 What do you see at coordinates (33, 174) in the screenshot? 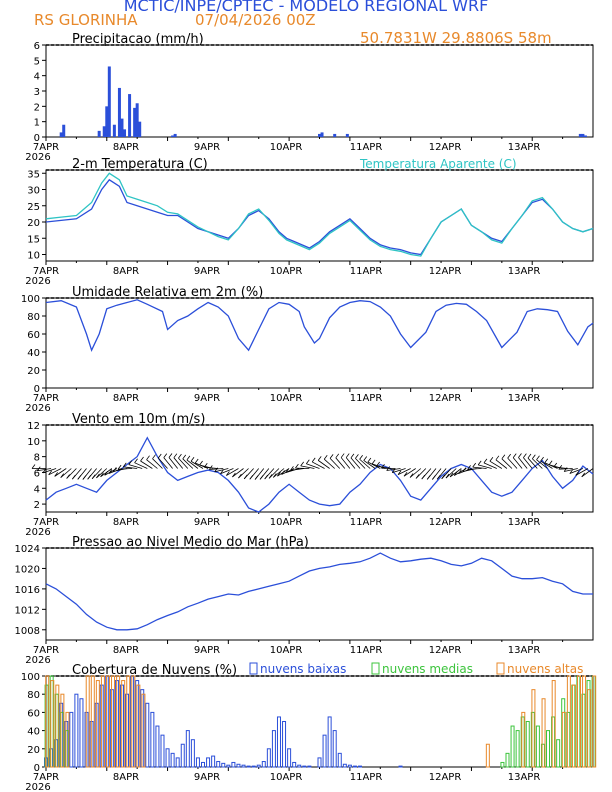
I see `y-tick-label: 35` at bounding box center [33, 174].